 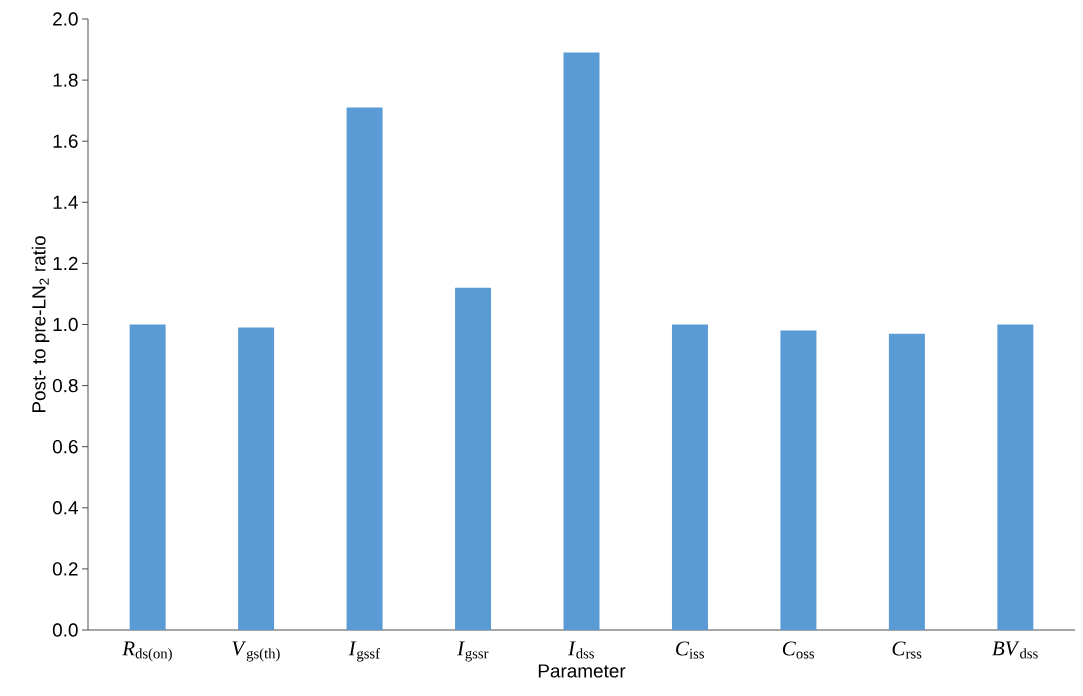 I want to click on y-axis-title: Post- to pre-LN$_{2}$ ratio, so click(x=40, y=324).